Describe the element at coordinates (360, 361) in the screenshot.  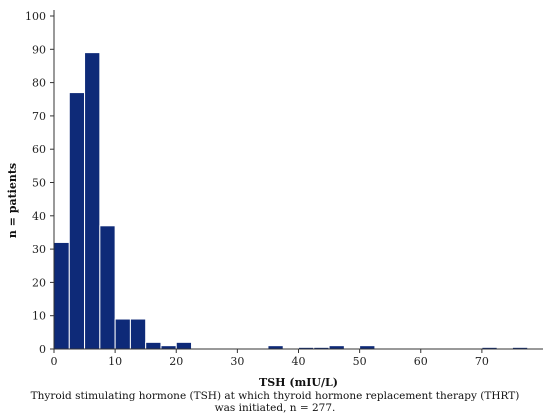
I see `x-tick-label-50: 50` at that location.